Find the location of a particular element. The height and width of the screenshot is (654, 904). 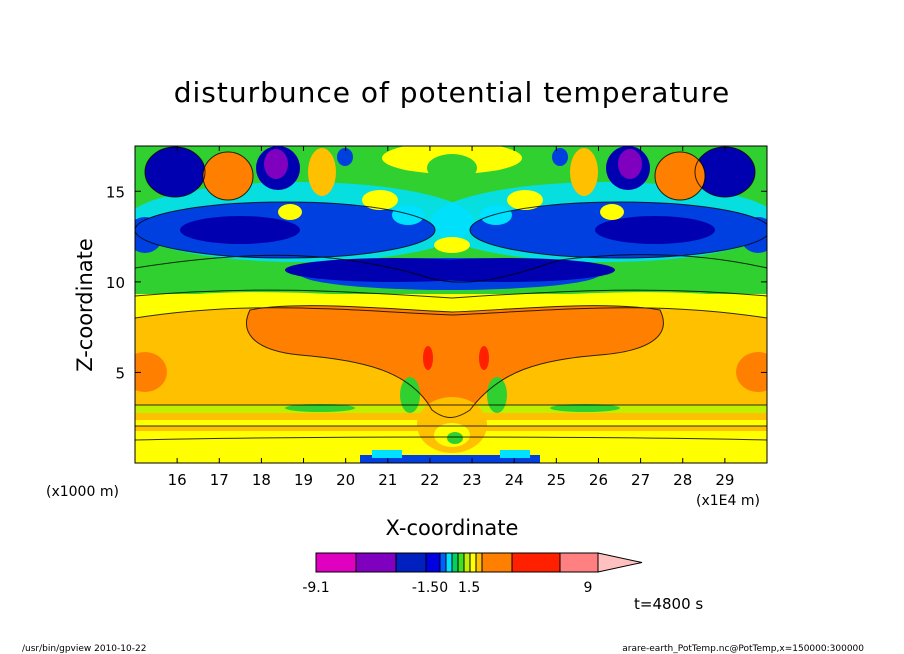

x-tick-label: 24 is located at coordinates (514, 480).